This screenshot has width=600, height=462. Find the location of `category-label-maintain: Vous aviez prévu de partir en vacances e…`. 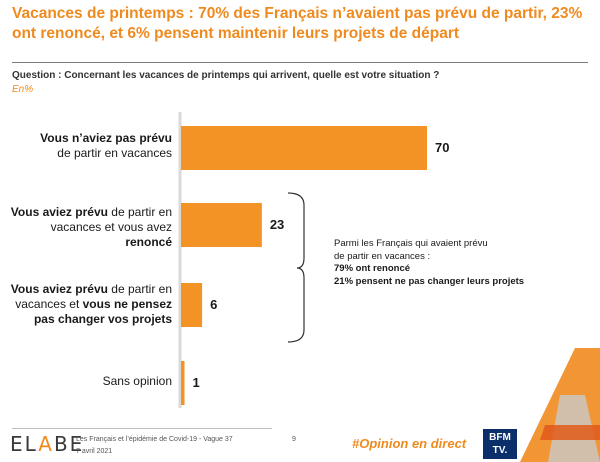

category-label-maintain: Vous aviez prévu de partir en vacances e… is located at coordinates (91, 304).